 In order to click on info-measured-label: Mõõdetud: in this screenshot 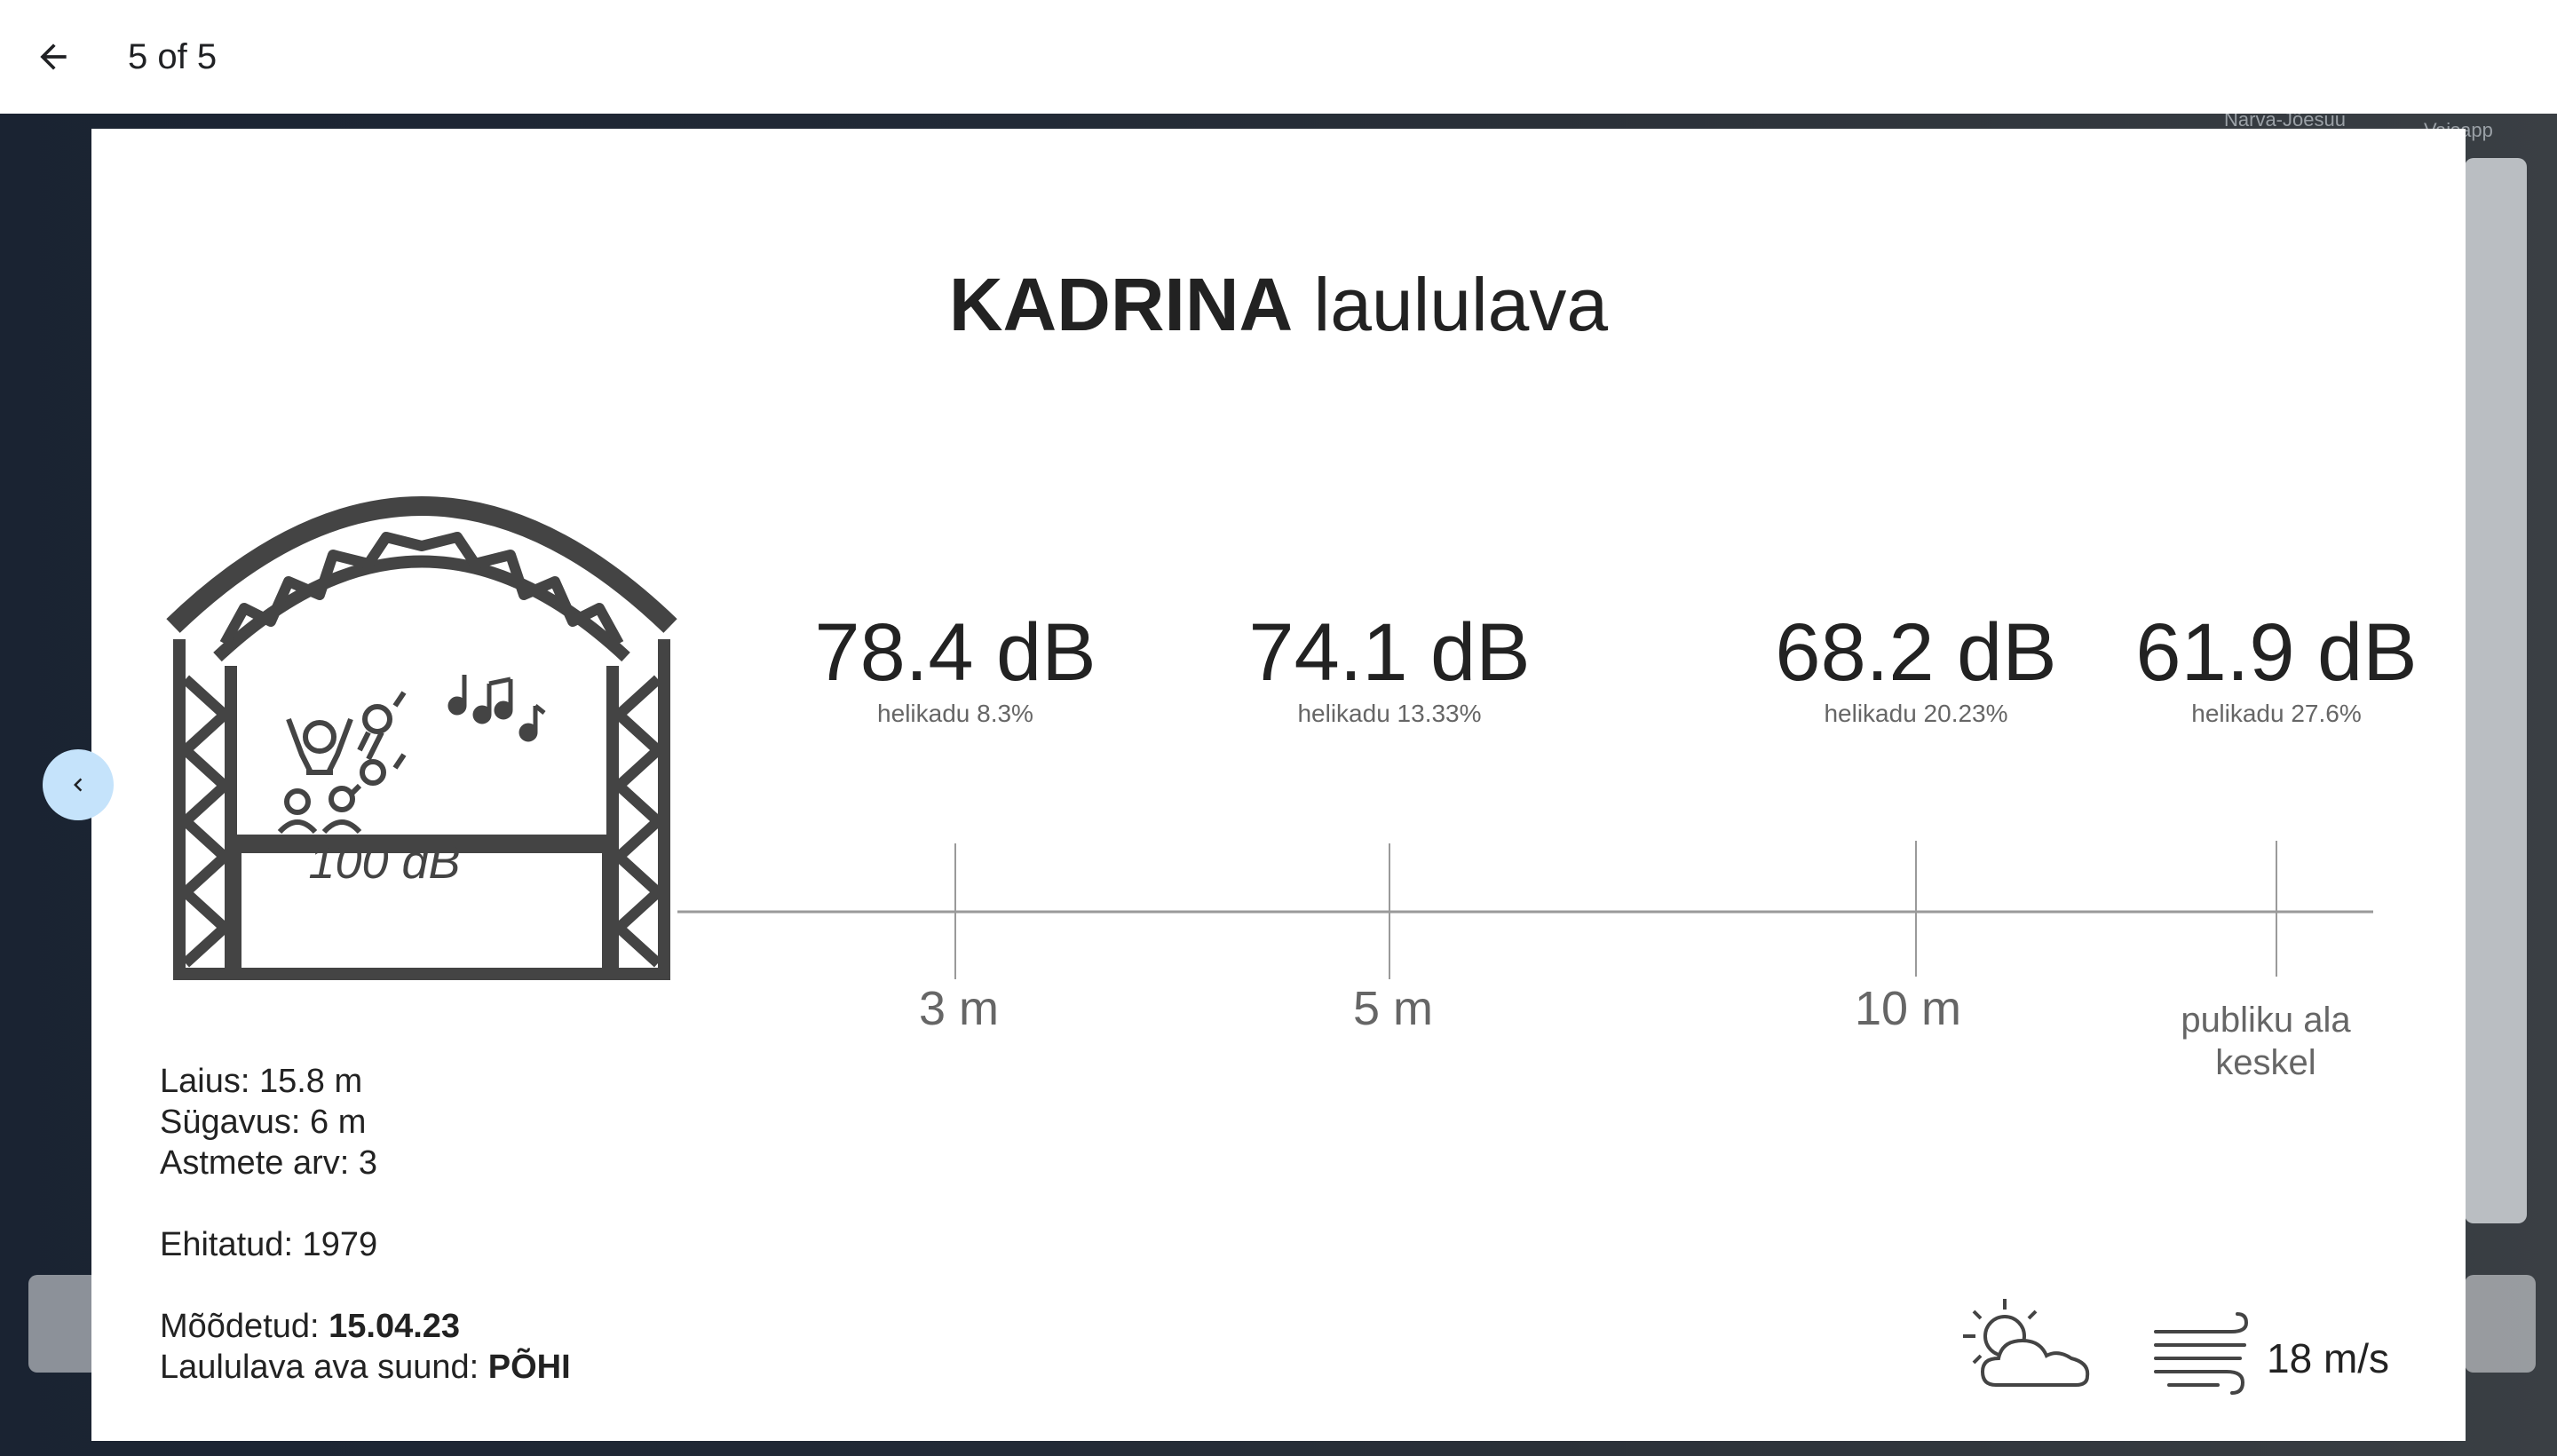, I will do `click(244, 1326)`.